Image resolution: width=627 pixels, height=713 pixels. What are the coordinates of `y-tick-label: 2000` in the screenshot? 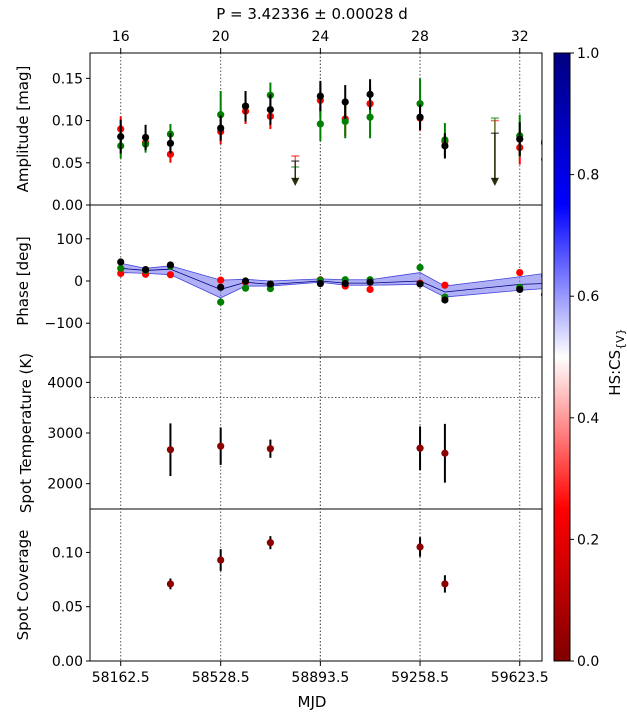 It's located at (65, 485).